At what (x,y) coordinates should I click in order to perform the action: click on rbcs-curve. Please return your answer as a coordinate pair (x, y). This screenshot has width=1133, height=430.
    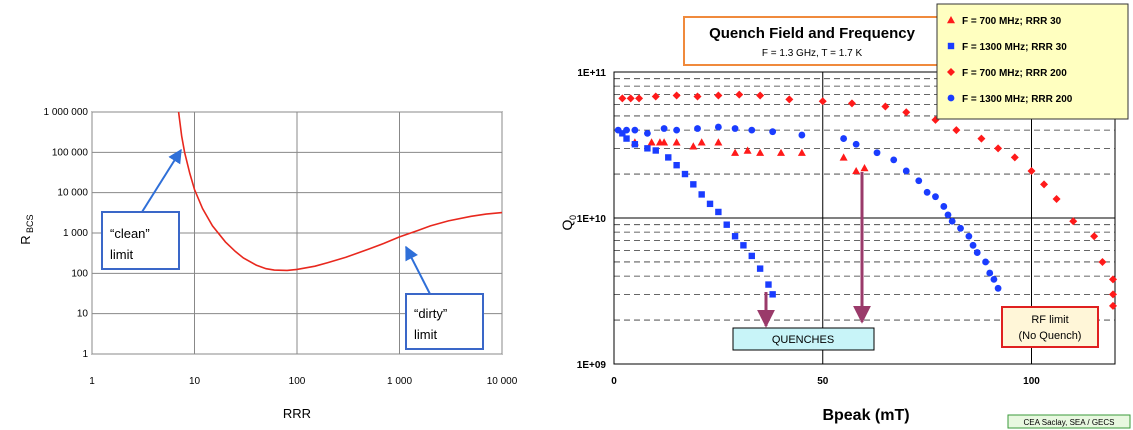
    Looking at the image, I should click on (340, 191).